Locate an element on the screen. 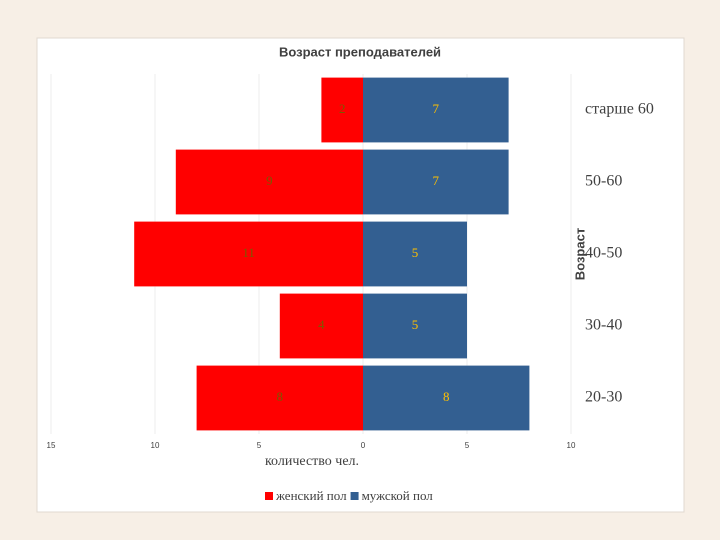 The width and height of the screenshot is (720, 540). chart-title: Возраст преподавателей is located at coordinates (360, 51).